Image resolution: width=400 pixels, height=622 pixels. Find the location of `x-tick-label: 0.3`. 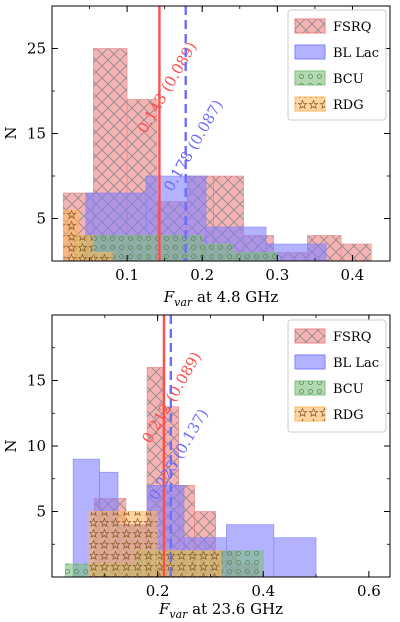

x-tick-label: 0.3 is located at coordinates (277, 275).